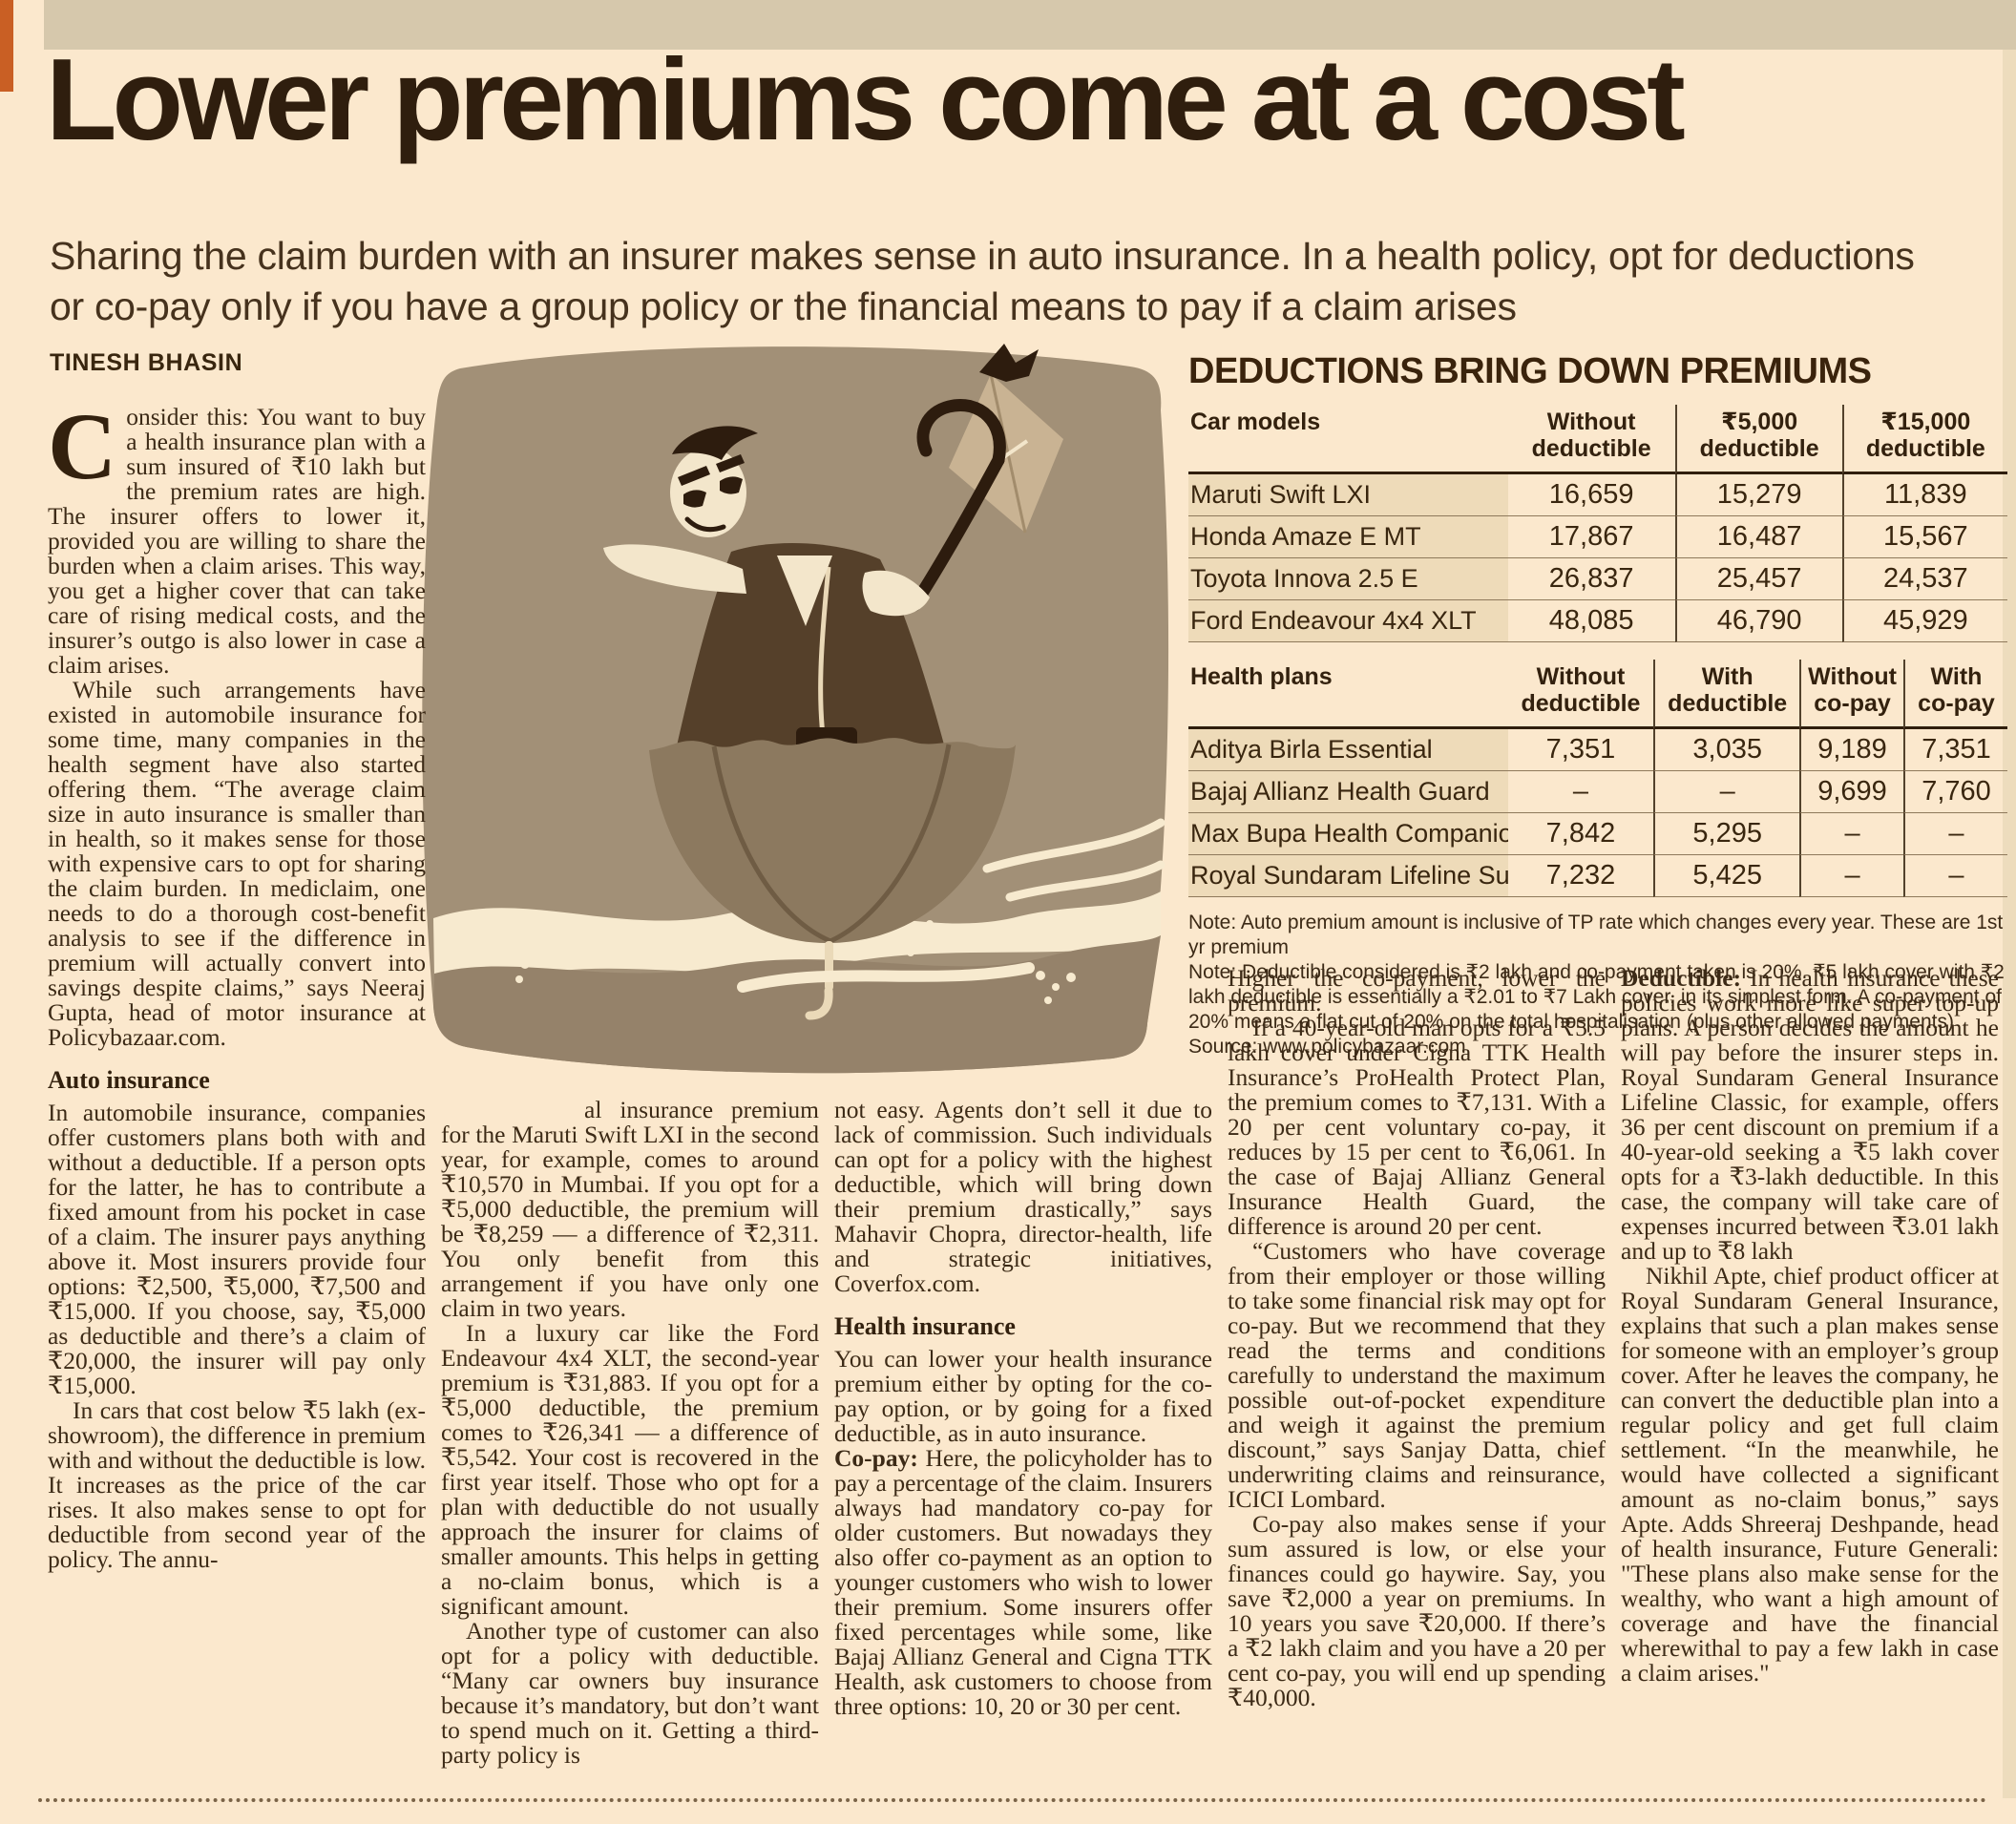 Image resolution: width=2016 pixels, height=1824 pixels. Describe the element at coordinates (1581, 834) in the screenshot. I see `table-cell: 7,842` at that location.